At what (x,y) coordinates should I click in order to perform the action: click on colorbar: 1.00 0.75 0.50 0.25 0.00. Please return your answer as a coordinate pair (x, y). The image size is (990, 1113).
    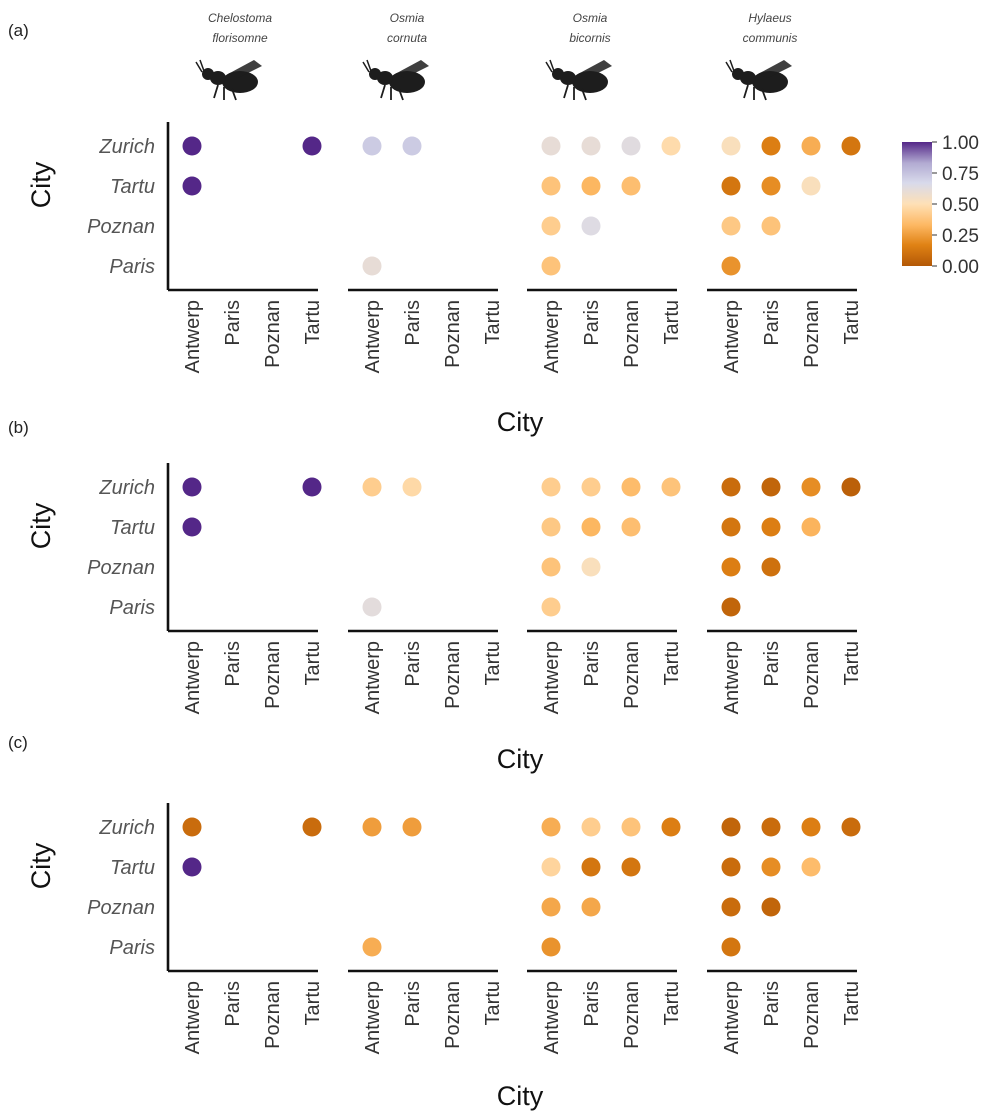
    Looking at the image, I should click on (940, 205).